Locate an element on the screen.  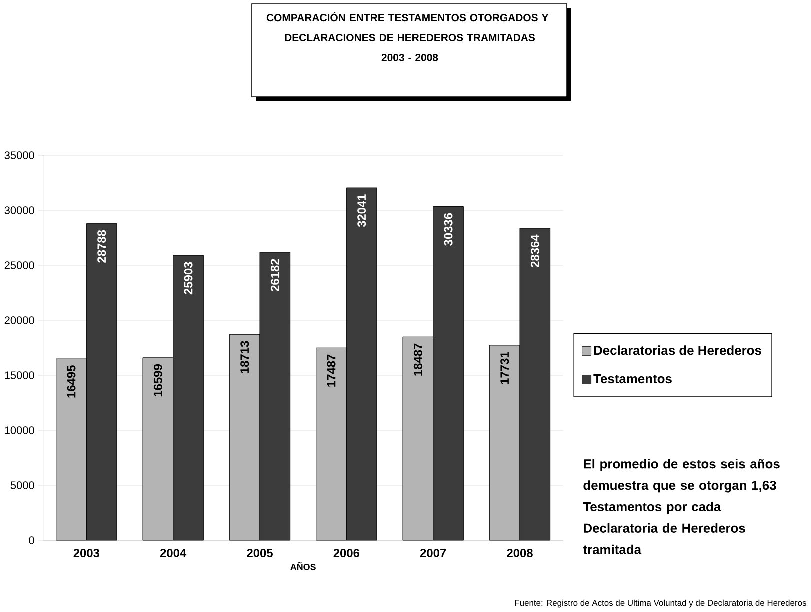
x-tick-label: 2007 is located at coordinates (433, 553).